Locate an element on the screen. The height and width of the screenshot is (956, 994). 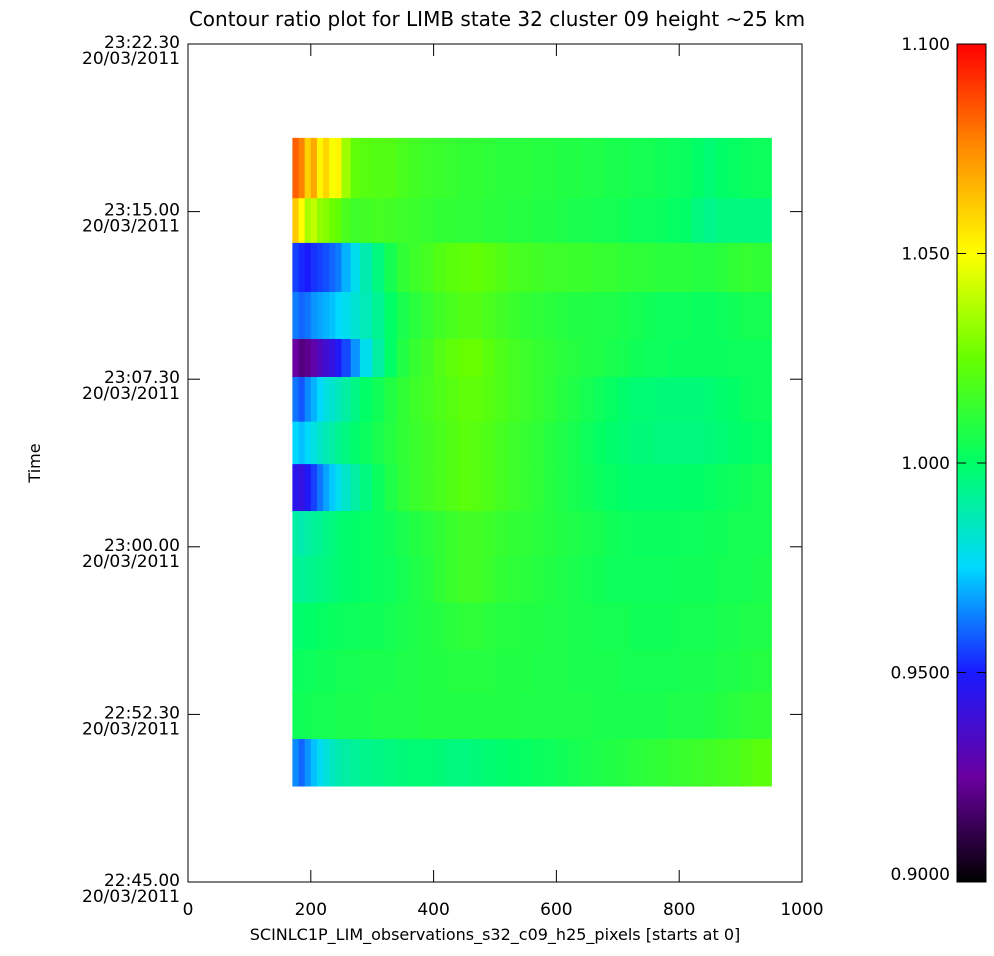
x-tick-label: 800 is located at coordinates (679, 910).